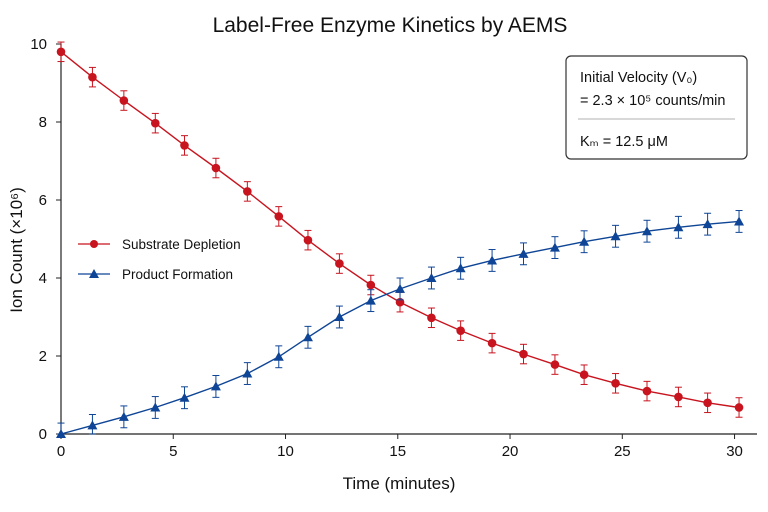 This screenshot has width=768, height=512. What do you see at coordinates (734, 451) in the screenshot?
I see `x-tick-label: 30` at bounding box center [734, 451].